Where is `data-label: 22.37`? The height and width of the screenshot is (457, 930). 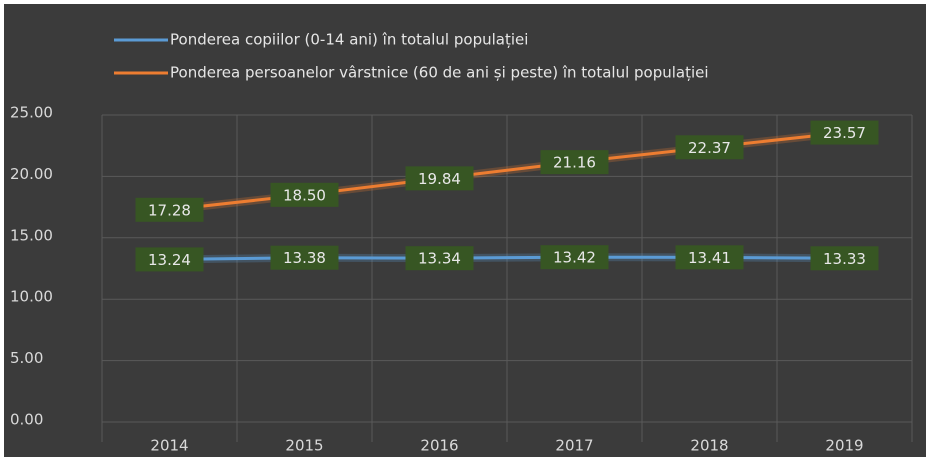 data-label: 22.37 is located at coordinates (709, 148).